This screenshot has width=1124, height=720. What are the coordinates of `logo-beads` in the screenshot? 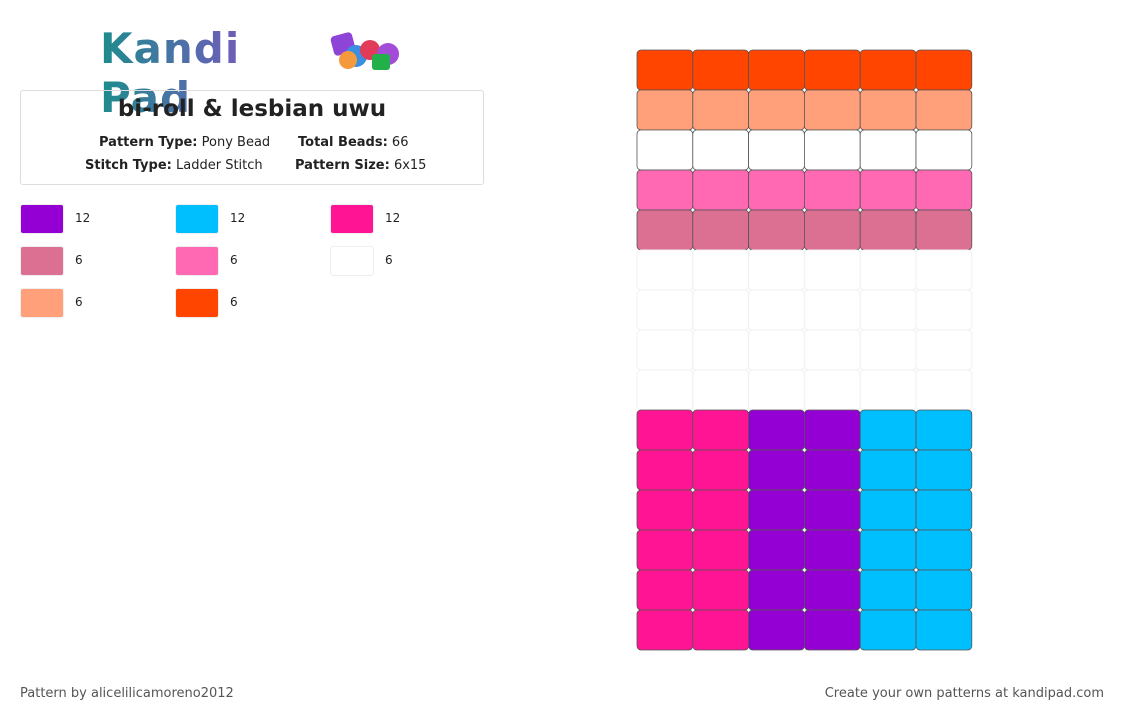 It's located at (364, 51).